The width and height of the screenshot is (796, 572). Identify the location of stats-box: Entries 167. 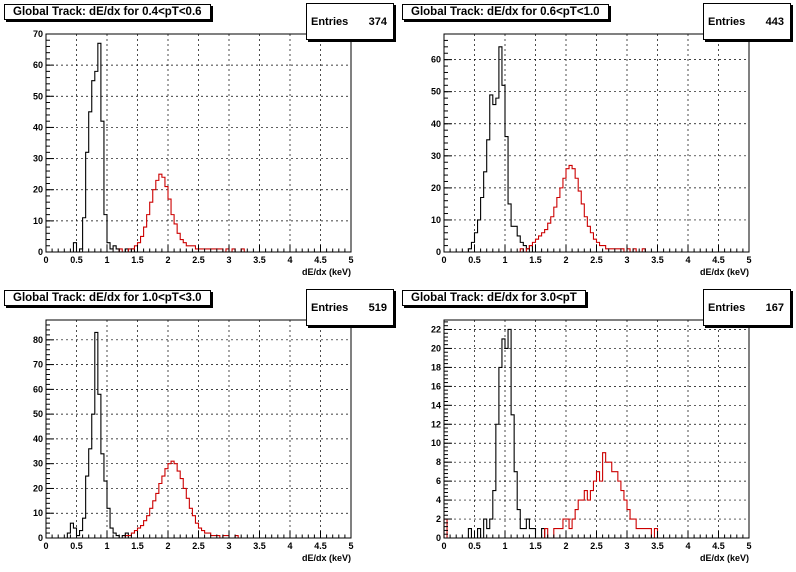
(747, 307).